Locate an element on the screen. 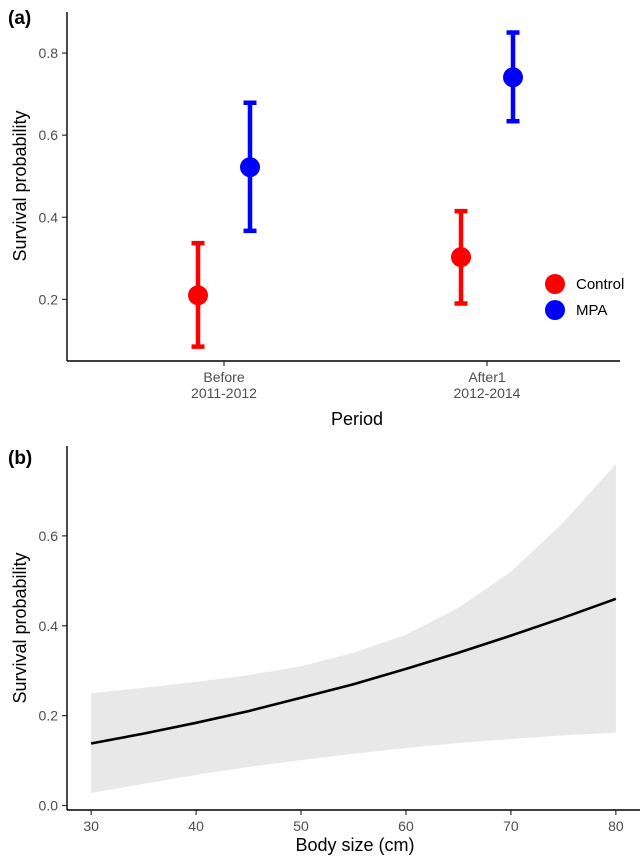 Image resolution: width=642 pixels, height=858 pixels. panel-a-legend: Control MPA is located at coordinates (584, 297).